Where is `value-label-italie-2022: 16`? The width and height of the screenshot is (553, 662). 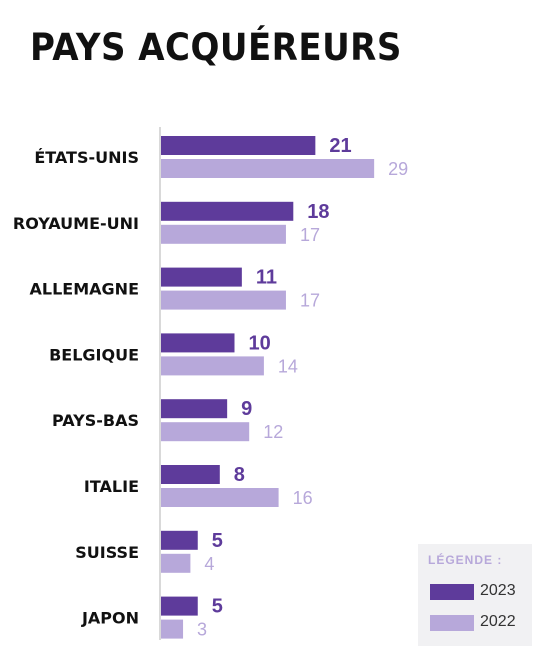
value-label-italie-2022: 16 is located at coordinates (303, 498).